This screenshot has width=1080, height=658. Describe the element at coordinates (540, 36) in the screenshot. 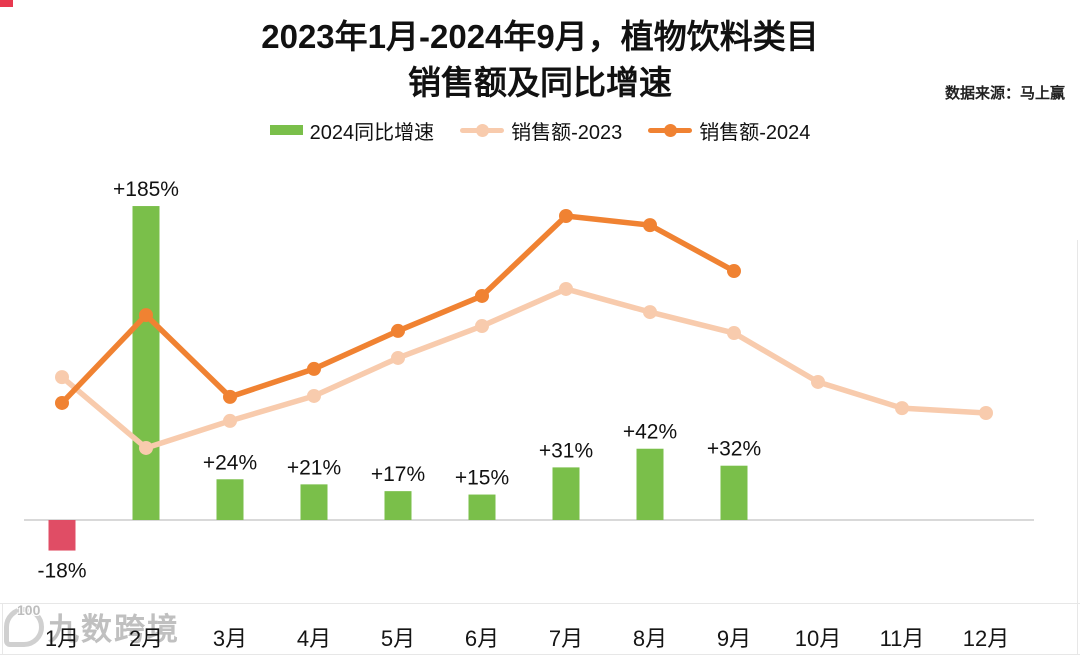

I see `chart-title-line1: 2023年1月-2024年9月，植物饮料类目` at that location.